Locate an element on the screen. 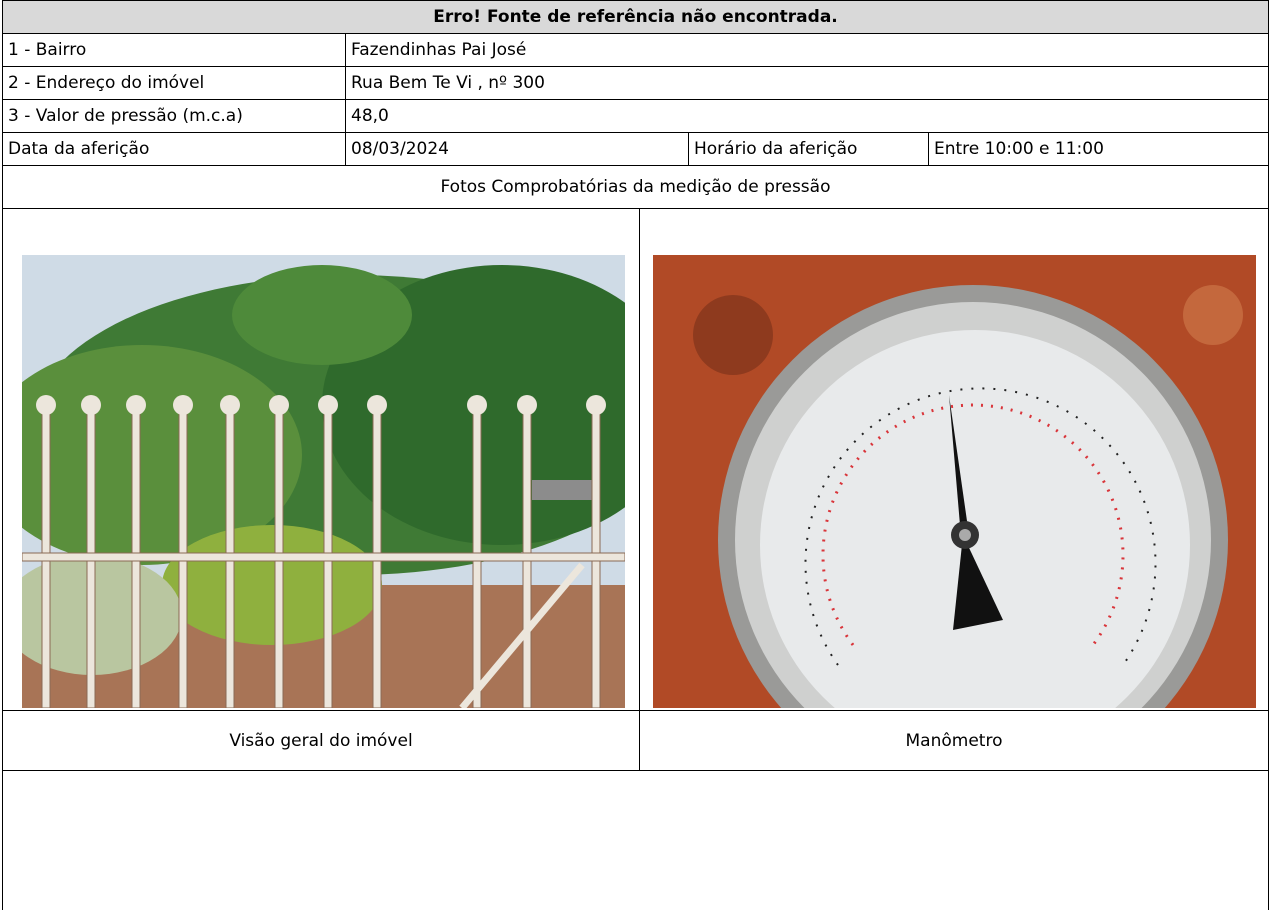 This screenshot has height=910, width=1271. label-cell: Horário da aferição is located at coordinates (808, 149).